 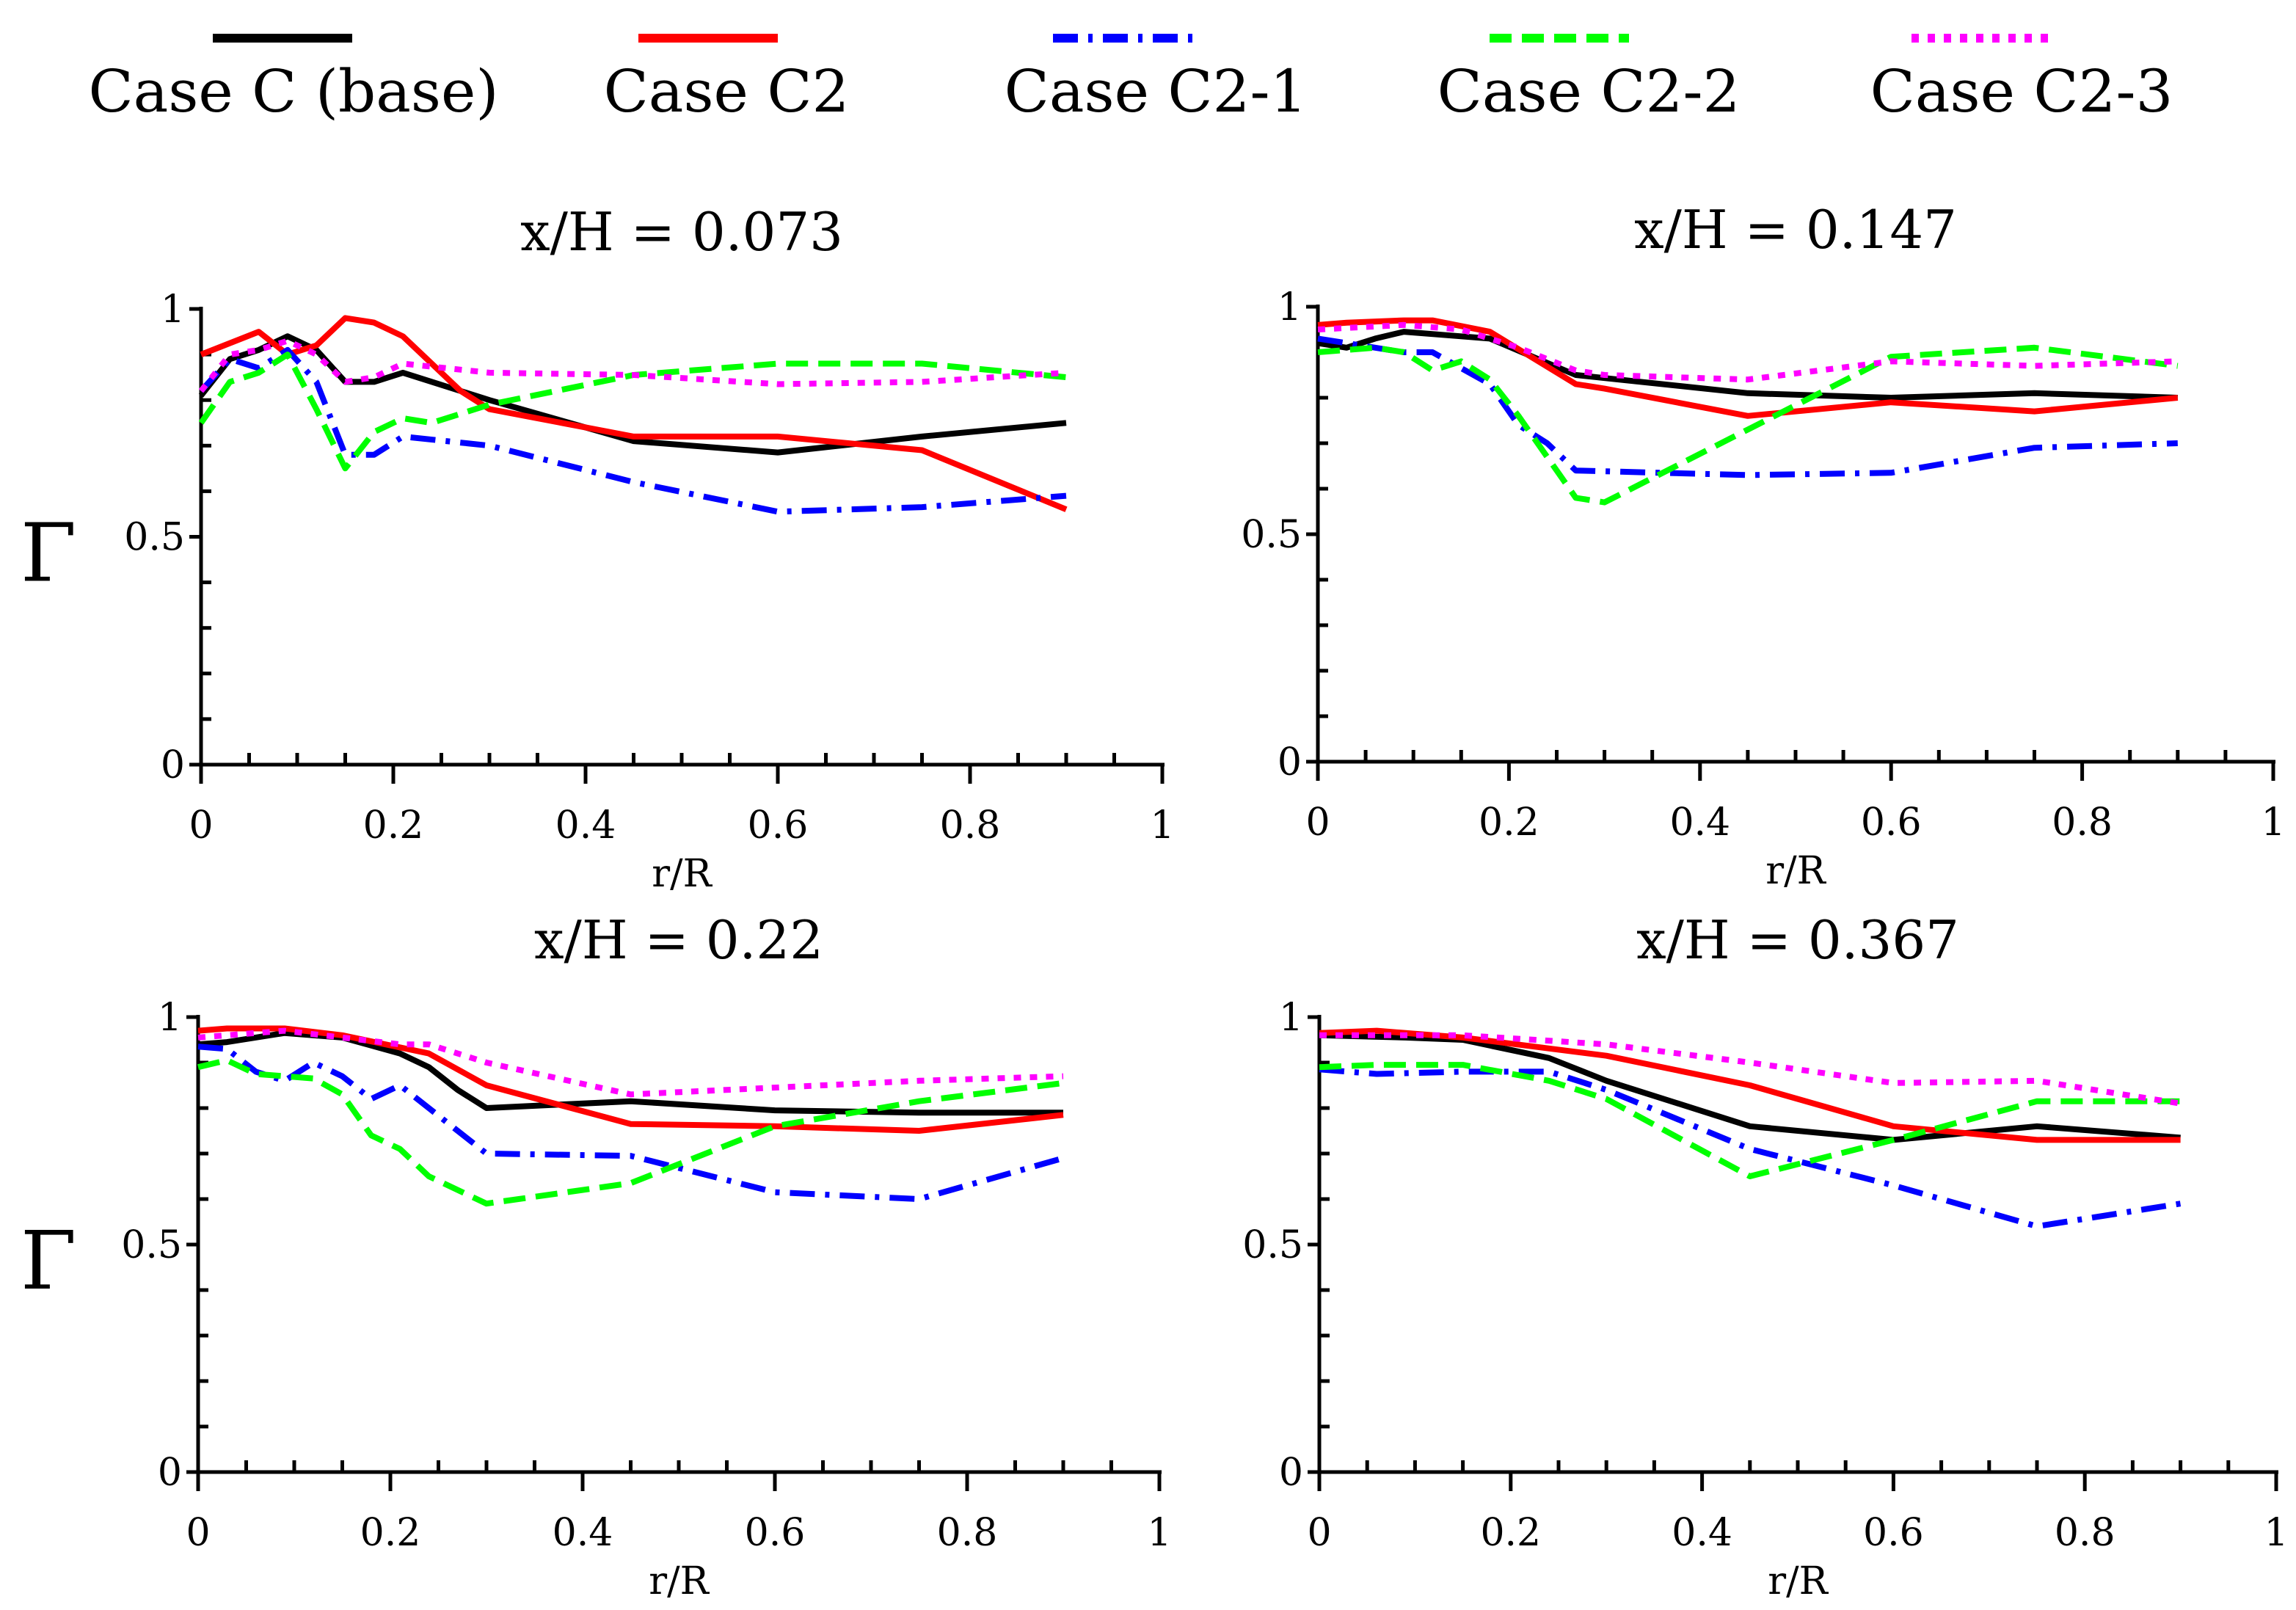 What do you see at coordinates (1795, 230) in the screenshot?
I see `panel-title: x/H = 0.147` at bounding box center [1795, 230].